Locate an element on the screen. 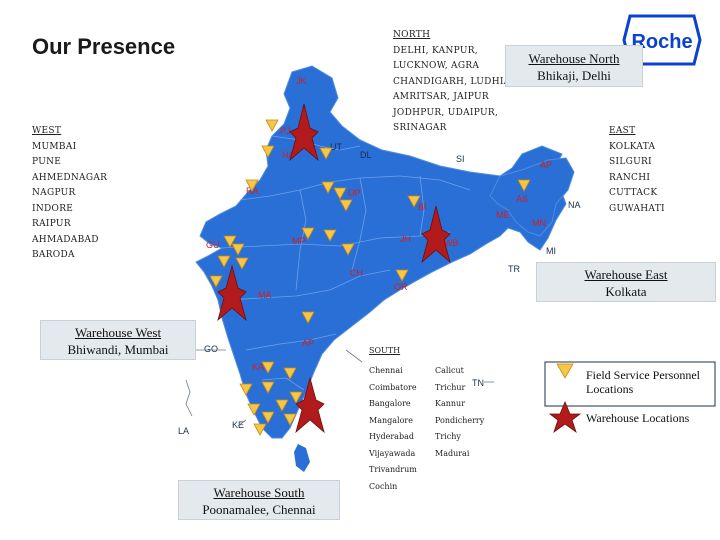 The image size is (720, 540). legend-field-icon is located at coordinates (565, 371).